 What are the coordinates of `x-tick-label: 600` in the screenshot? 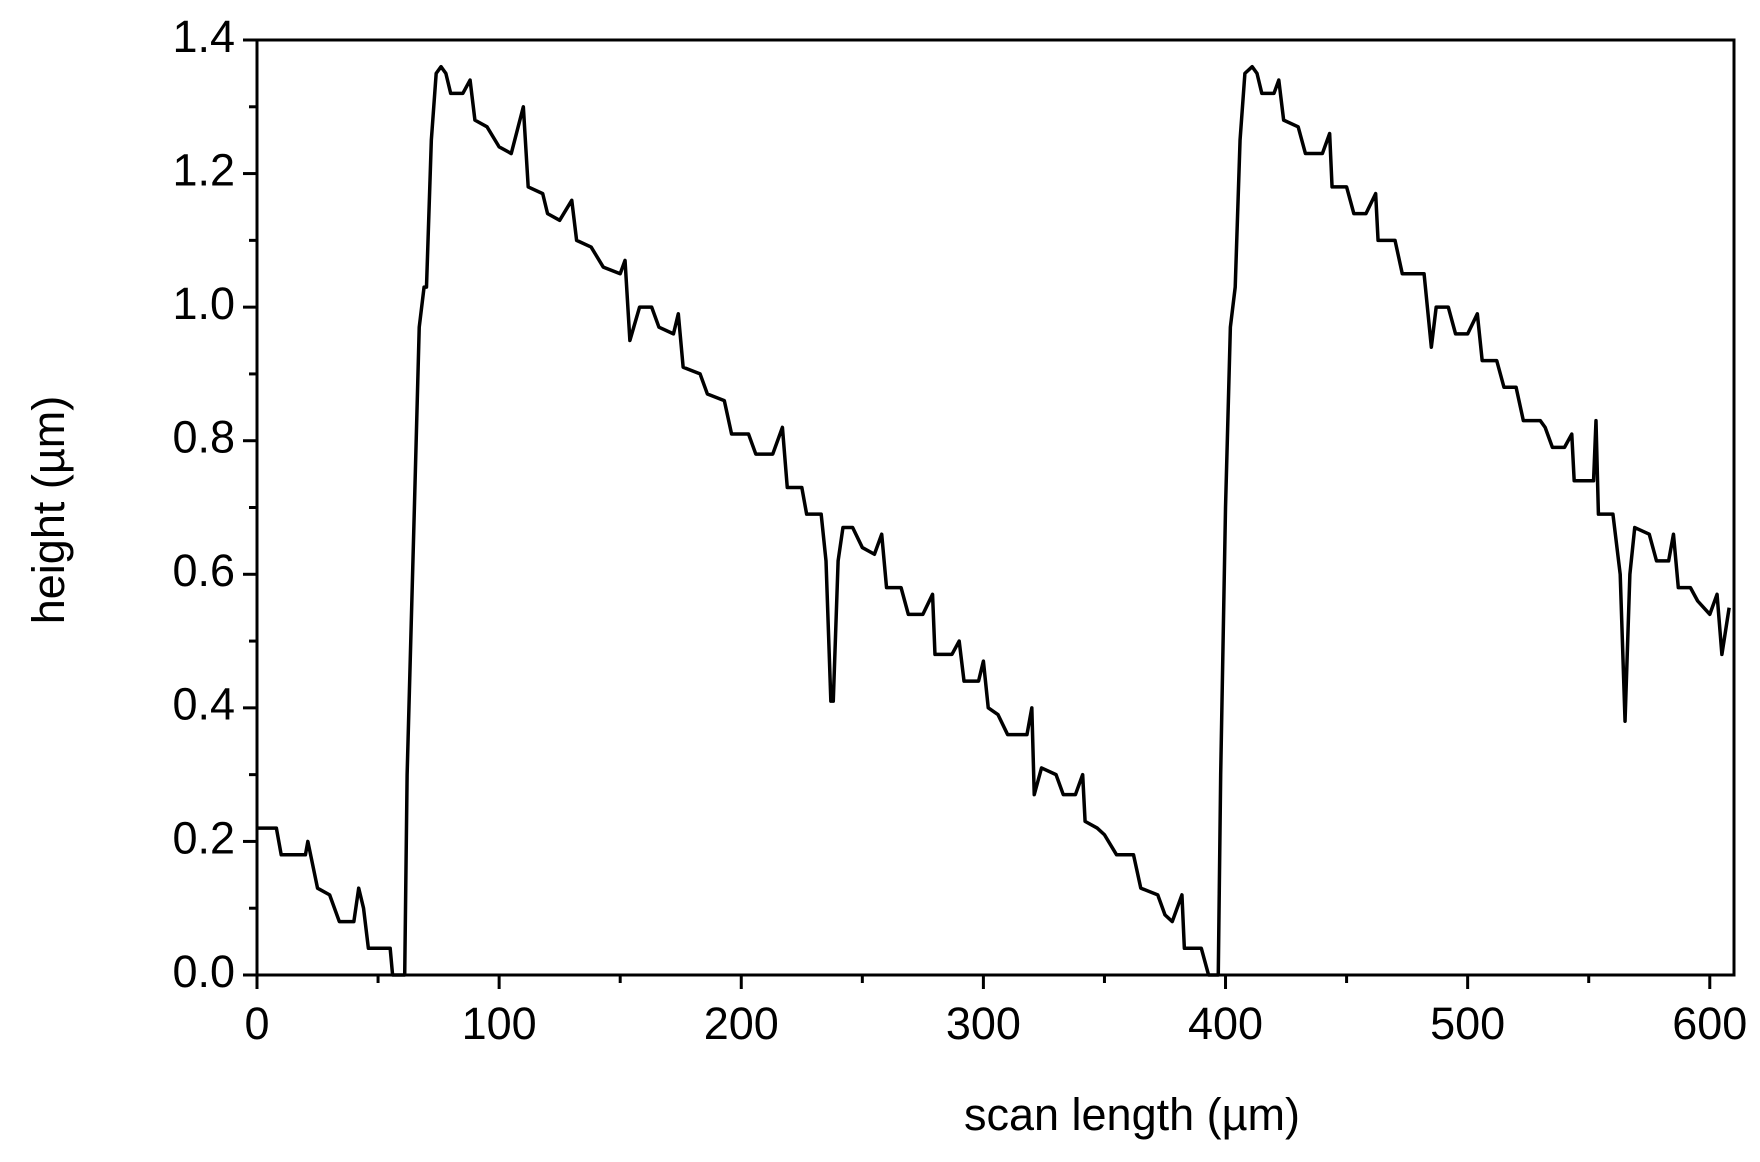 It's located at (1709, 1023).